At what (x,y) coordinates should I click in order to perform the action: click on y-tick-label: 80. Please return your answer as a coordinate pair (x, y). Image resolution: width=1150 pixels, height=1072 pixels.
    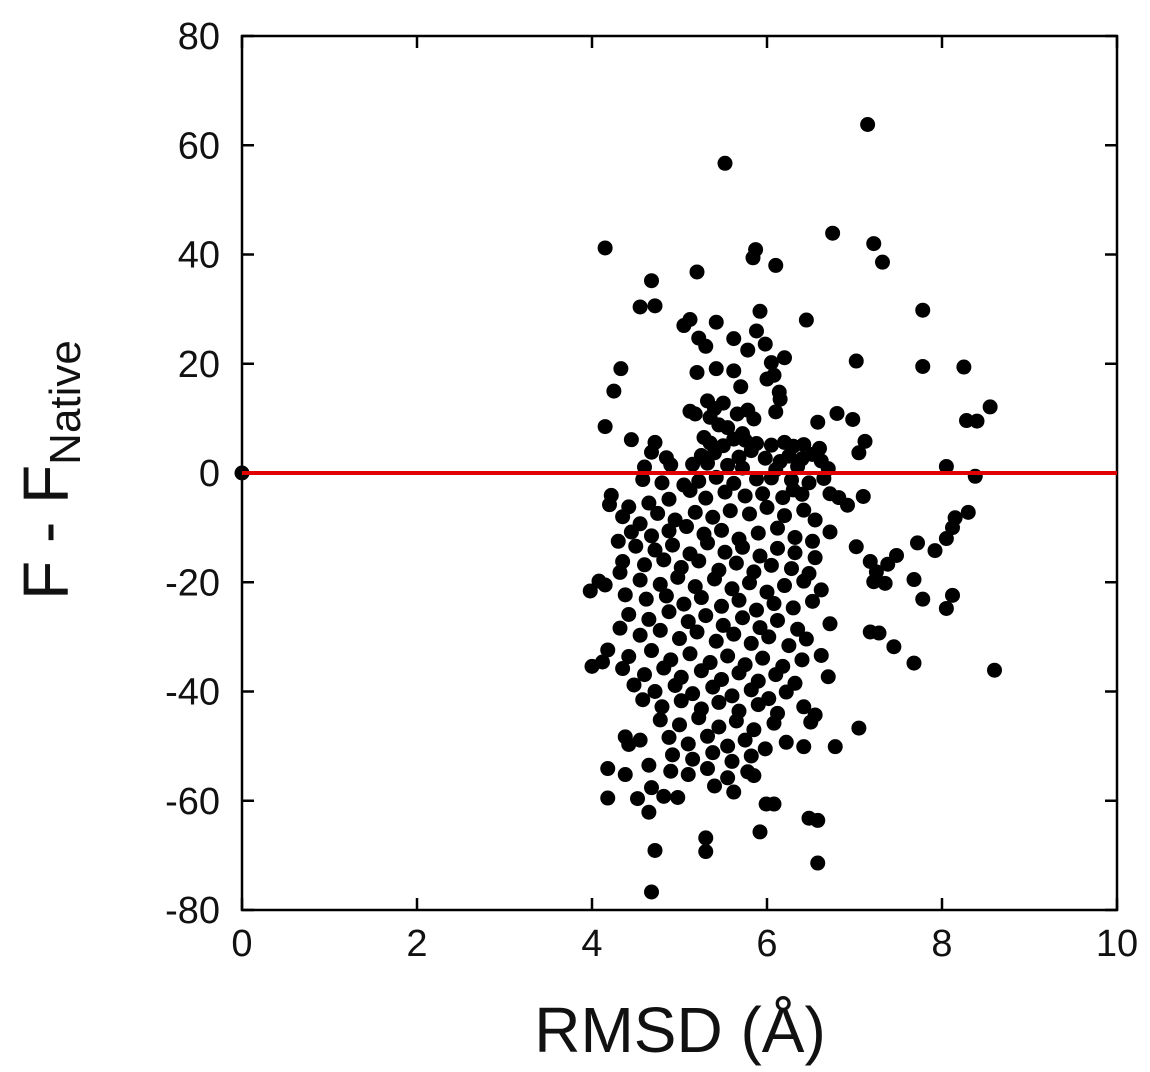
    Looking at the image, I should click on (199, 37).